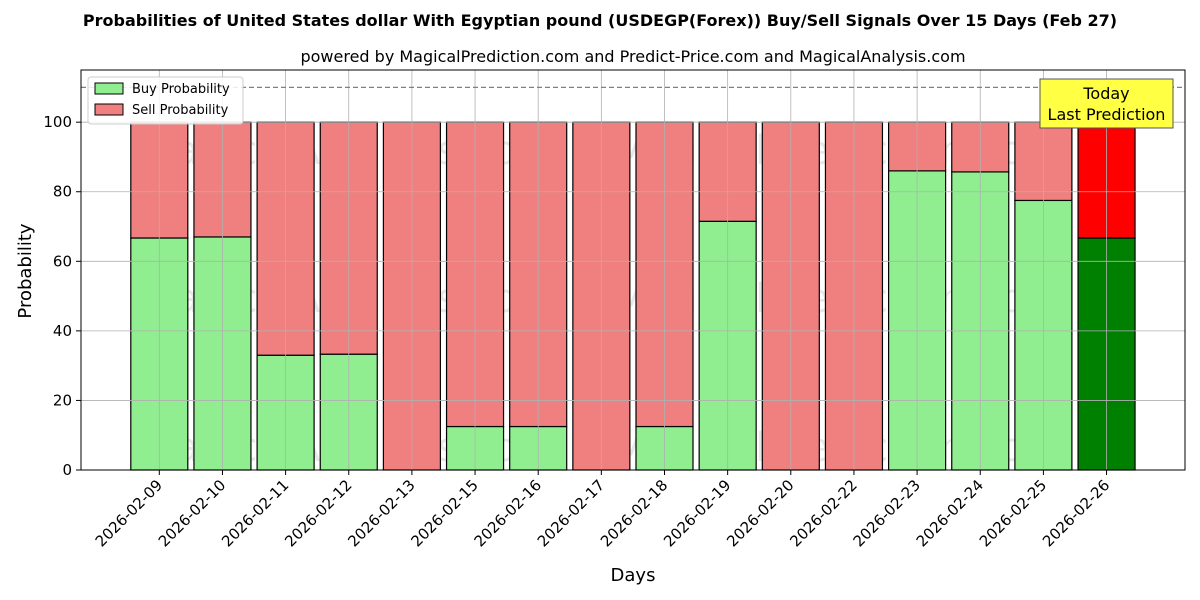 The width and height of the screenshot is (1200, 600). I want to click on x-tick-label: 2026-02-16, so click(508, 513).